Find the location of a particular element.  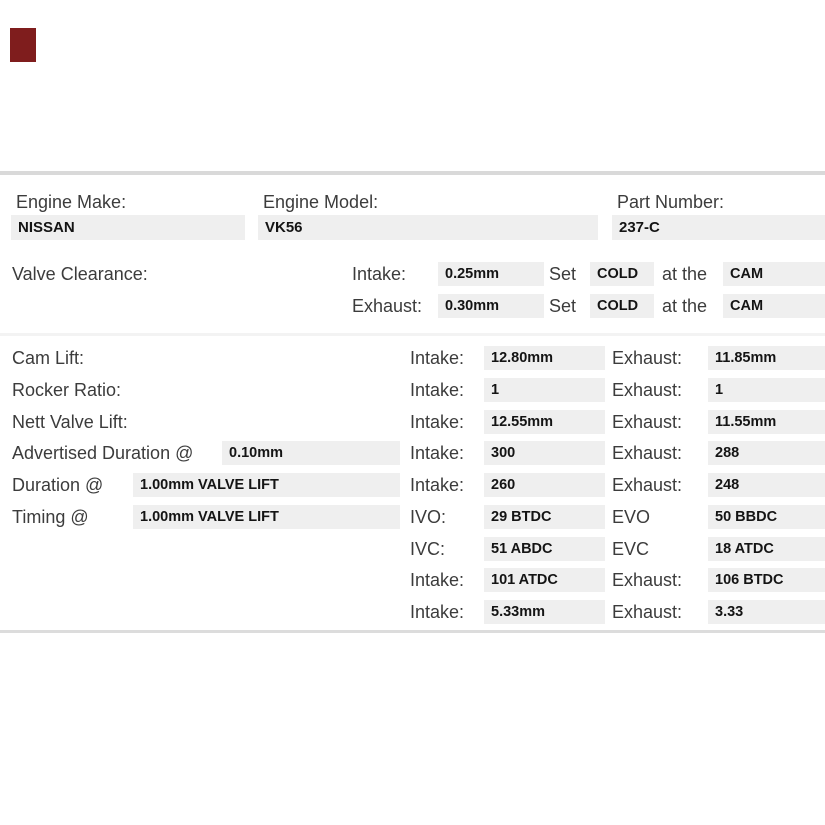

evc-field: 18 ATDC is located at coordinates (766, 549).